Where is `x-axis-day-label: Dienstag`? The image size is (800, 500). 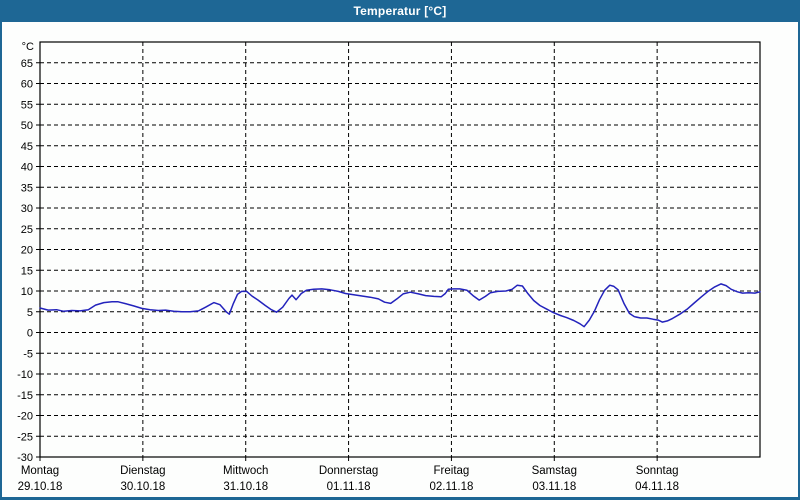 x-axis-day-label: Dienstag is located at coordinates (142, 471).